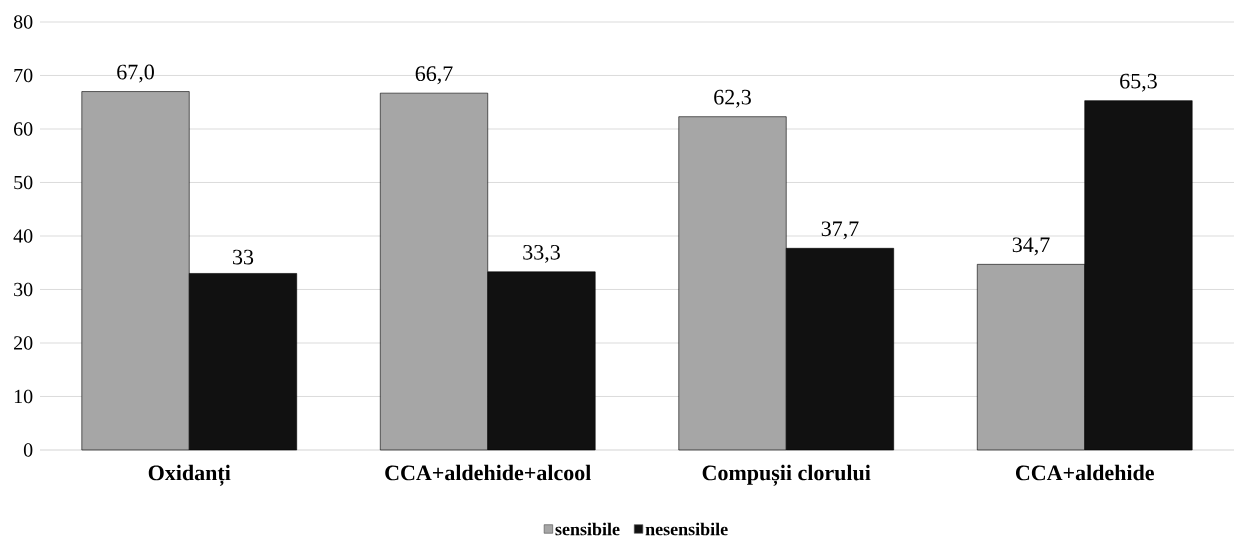 This screenshot has height=545, width=1234. I want to click on legend-label: sensibile, so click(587, 529).